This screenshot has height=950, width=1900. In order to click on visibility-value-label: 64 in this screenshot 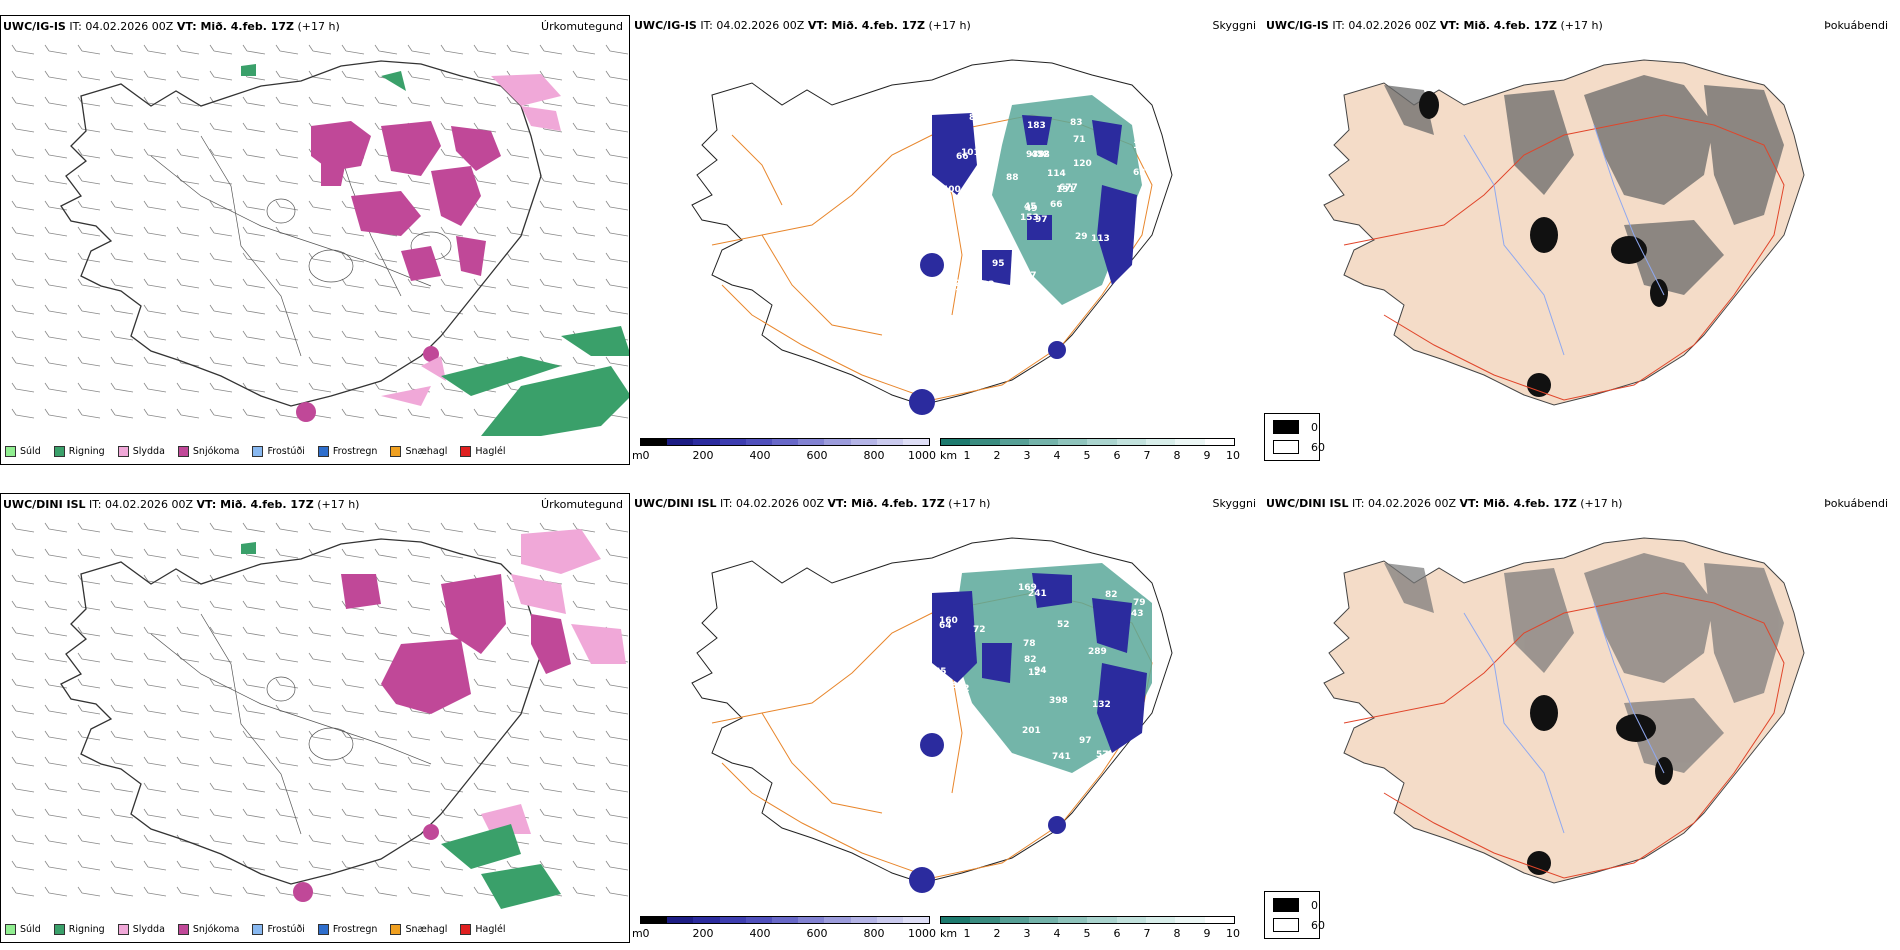, I will do `click(945, 626)`.